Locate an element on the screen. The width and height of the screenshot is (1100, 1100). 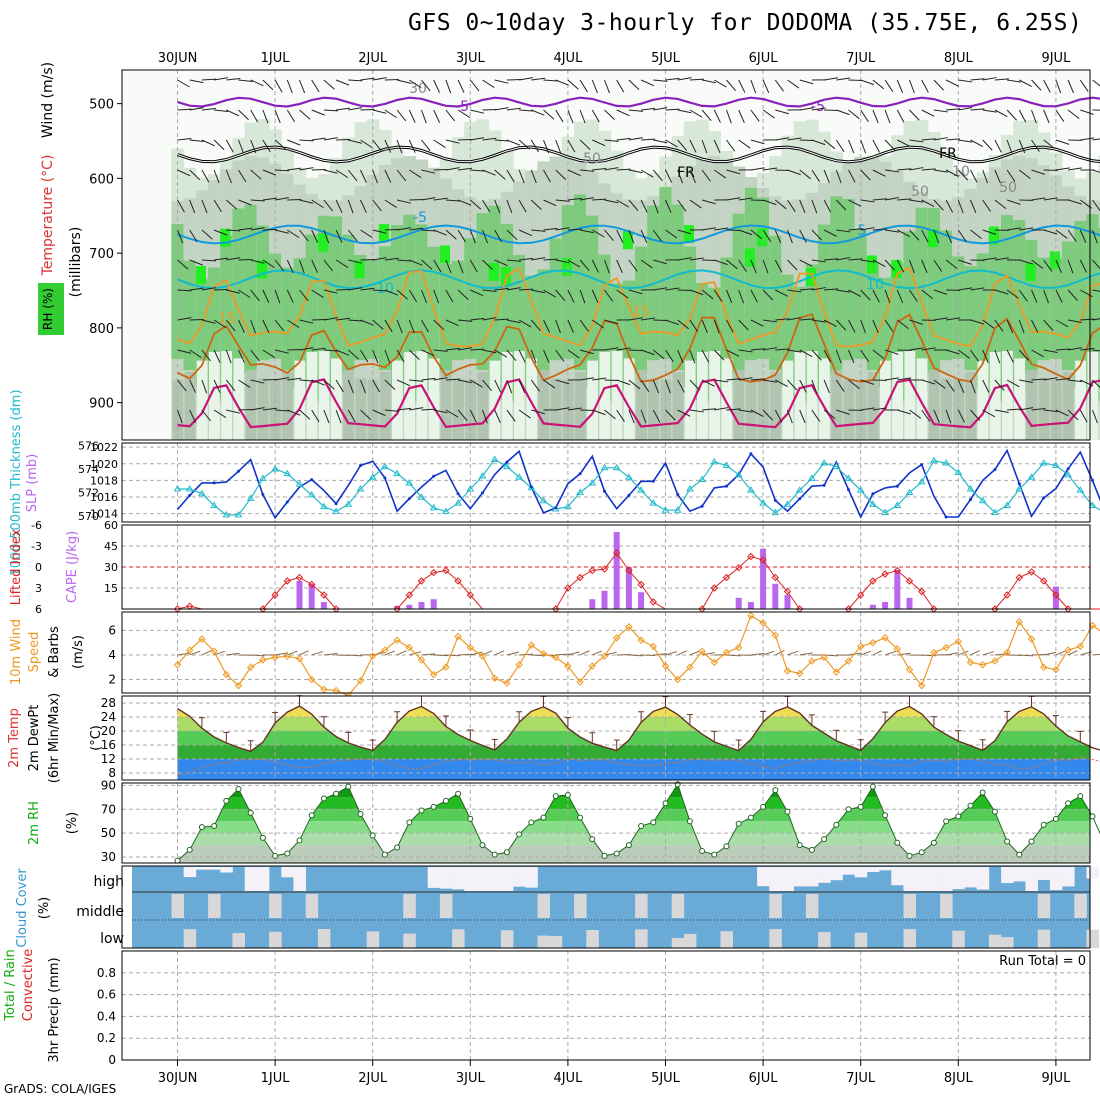
slp-tick-label: 1022 is located at coordinates (104, 447).